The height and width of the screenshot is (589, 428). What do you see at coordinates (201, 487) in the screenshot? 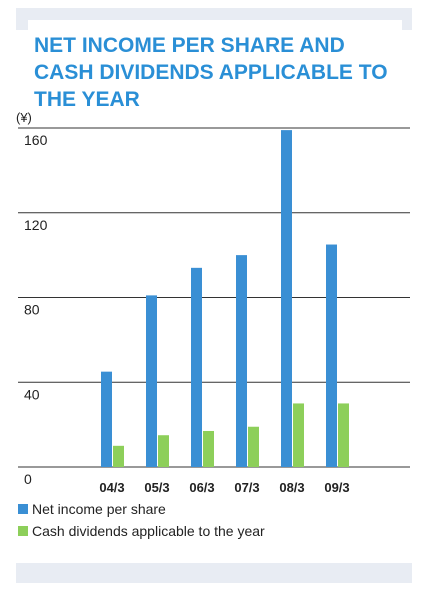
I see `x-tick-label: 06/3` at bounding box center [201, 487].